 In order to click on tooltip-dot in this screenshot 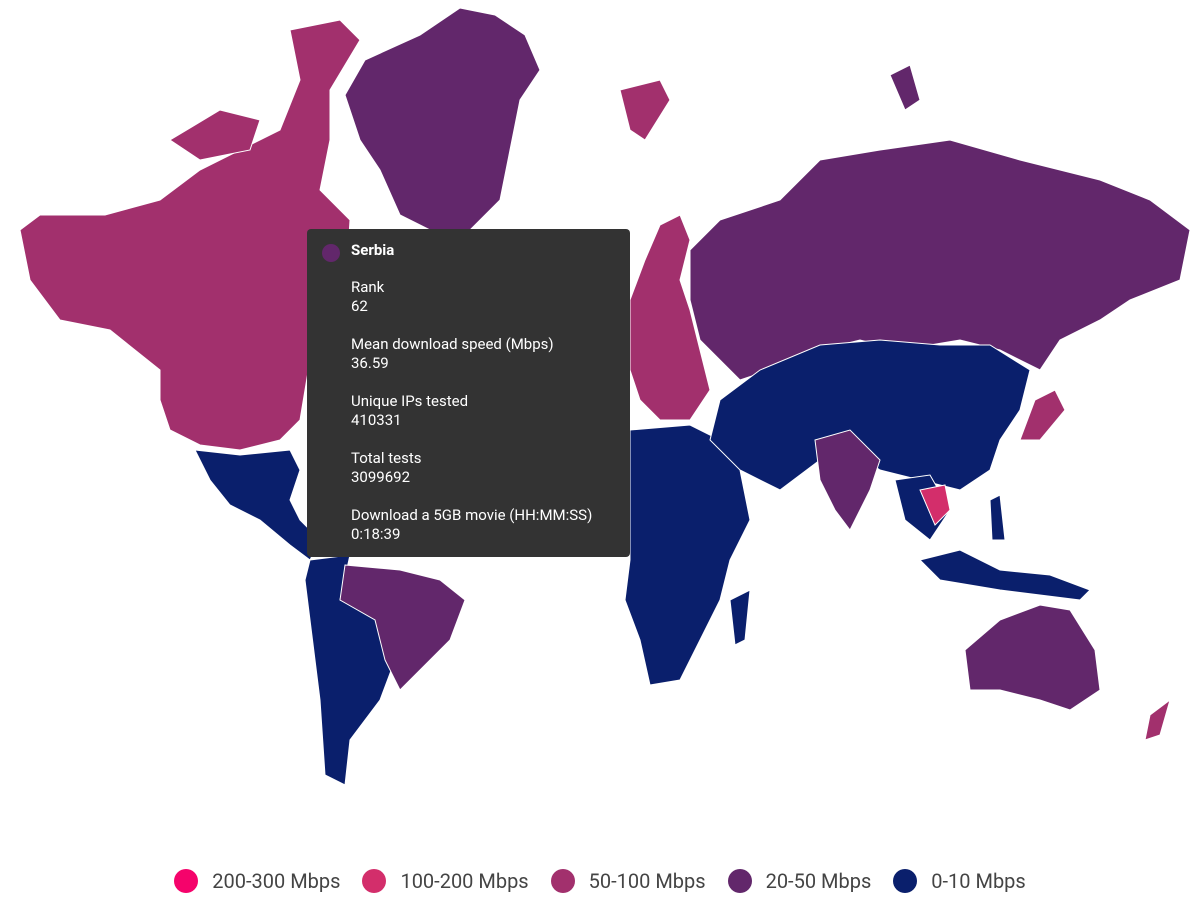, I will do `click(331, 253)`.